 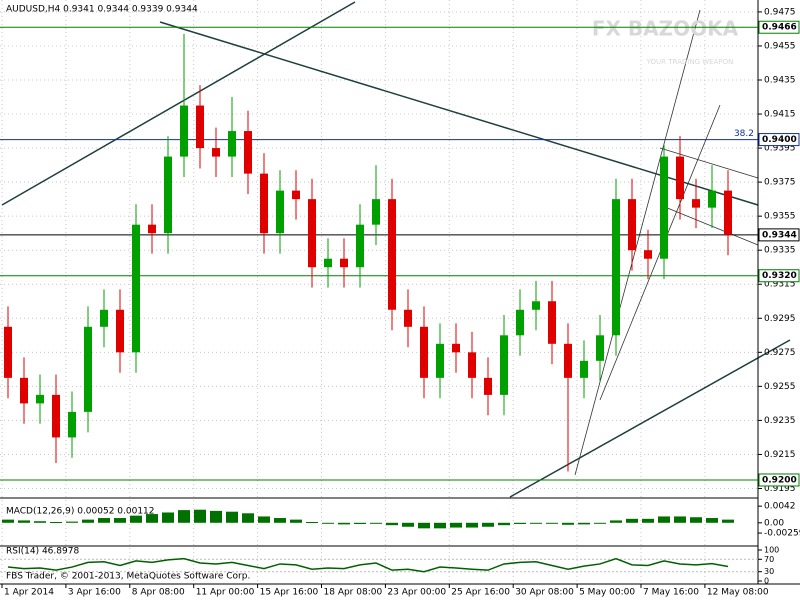 What do you see at coordinates (779, 276) in the screenshot?
I see `level-label: 0.9320` at bounding box center [779, 276].